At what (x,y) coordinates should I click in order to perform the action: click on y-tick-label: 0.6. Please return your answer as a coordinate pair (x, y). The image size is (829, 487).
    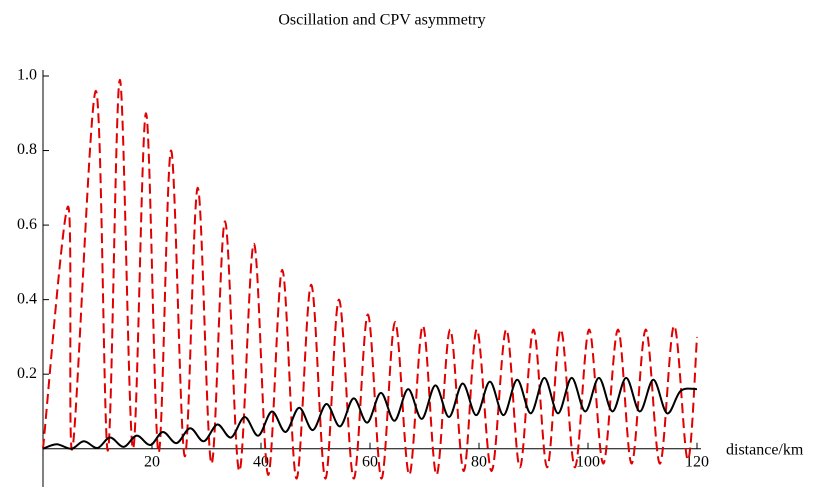
    Looking at the image, I should click on (27, 224).